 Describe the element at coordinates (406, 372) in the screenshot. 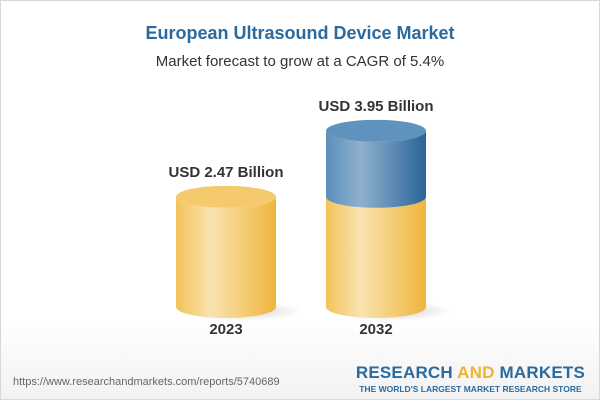

I see `logo-text: RESEARCH` at that location.